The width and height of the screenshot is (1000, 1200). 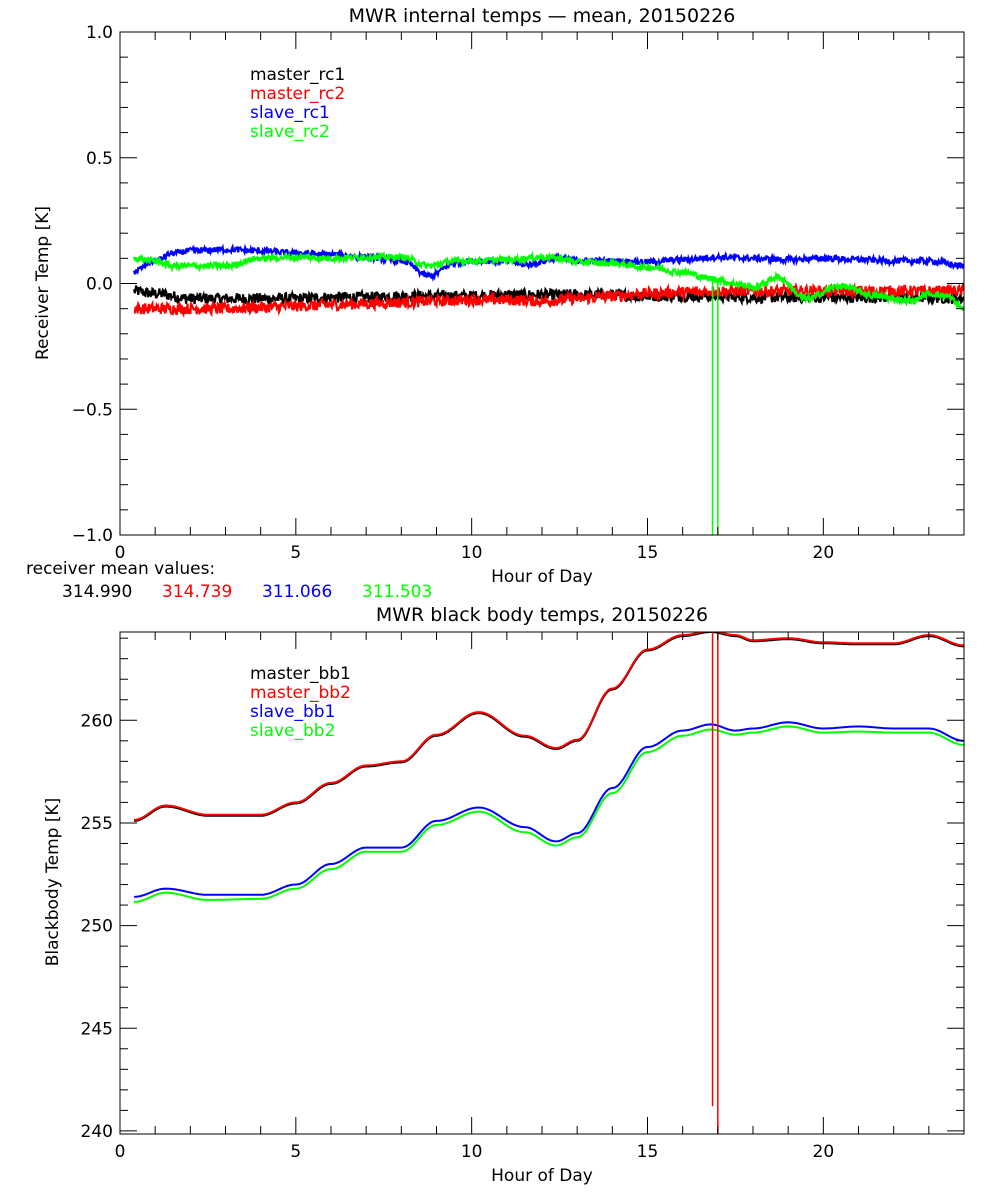 What do you see at coordinates (542, 615) in the screenshot?
I see `chart-title: MWR black body temps, 20150226` at bounding box center [542, 615].